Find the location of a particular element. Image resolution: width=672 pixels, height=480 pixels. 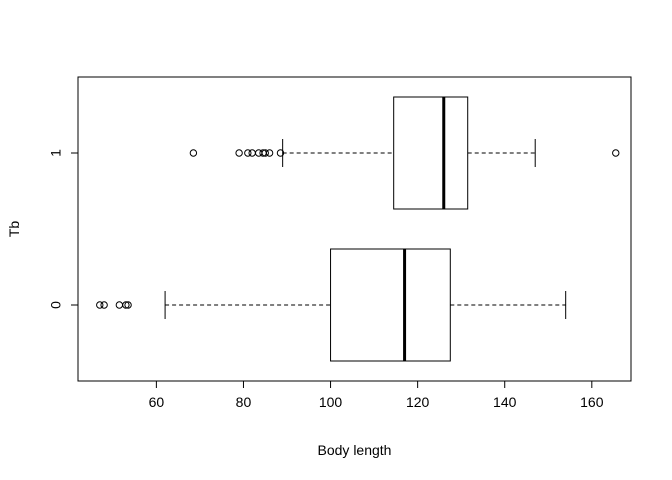

x-axis-label: Body length is located at coordinates (355, 450).